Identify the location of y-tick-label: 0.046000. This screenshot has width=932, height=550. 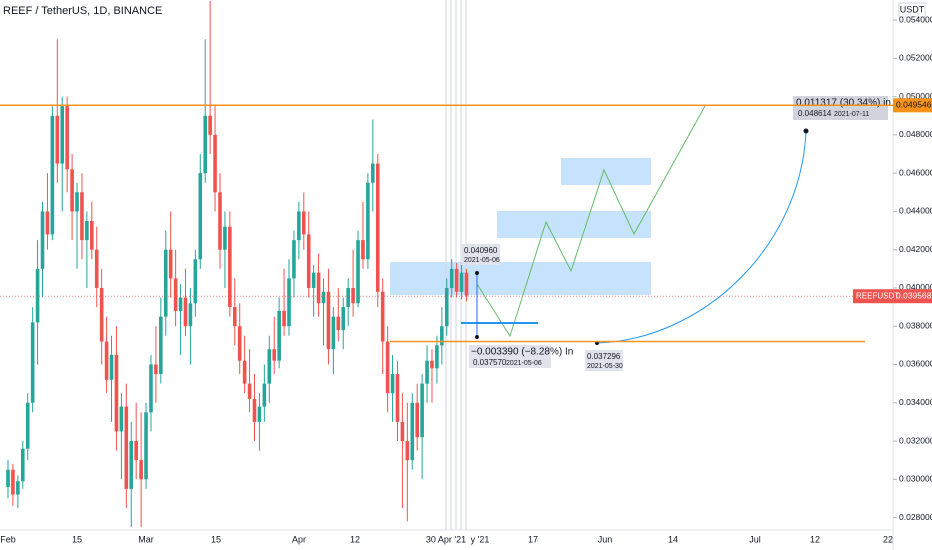
(915, 172).